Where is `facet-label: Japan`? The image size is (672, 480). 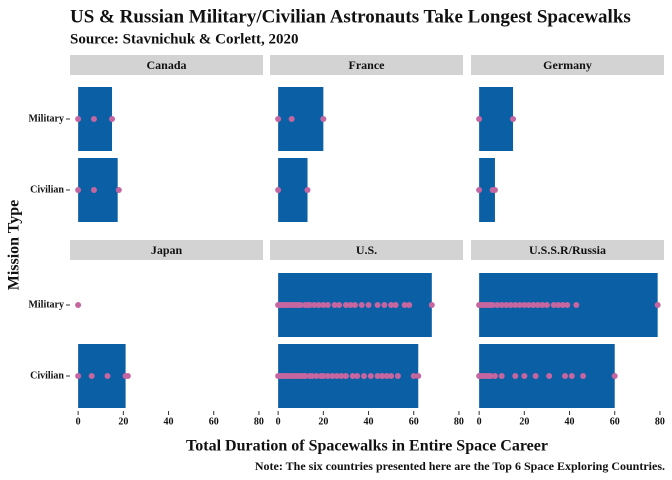 facet-label: Japan is located at coordinates (167, 250).